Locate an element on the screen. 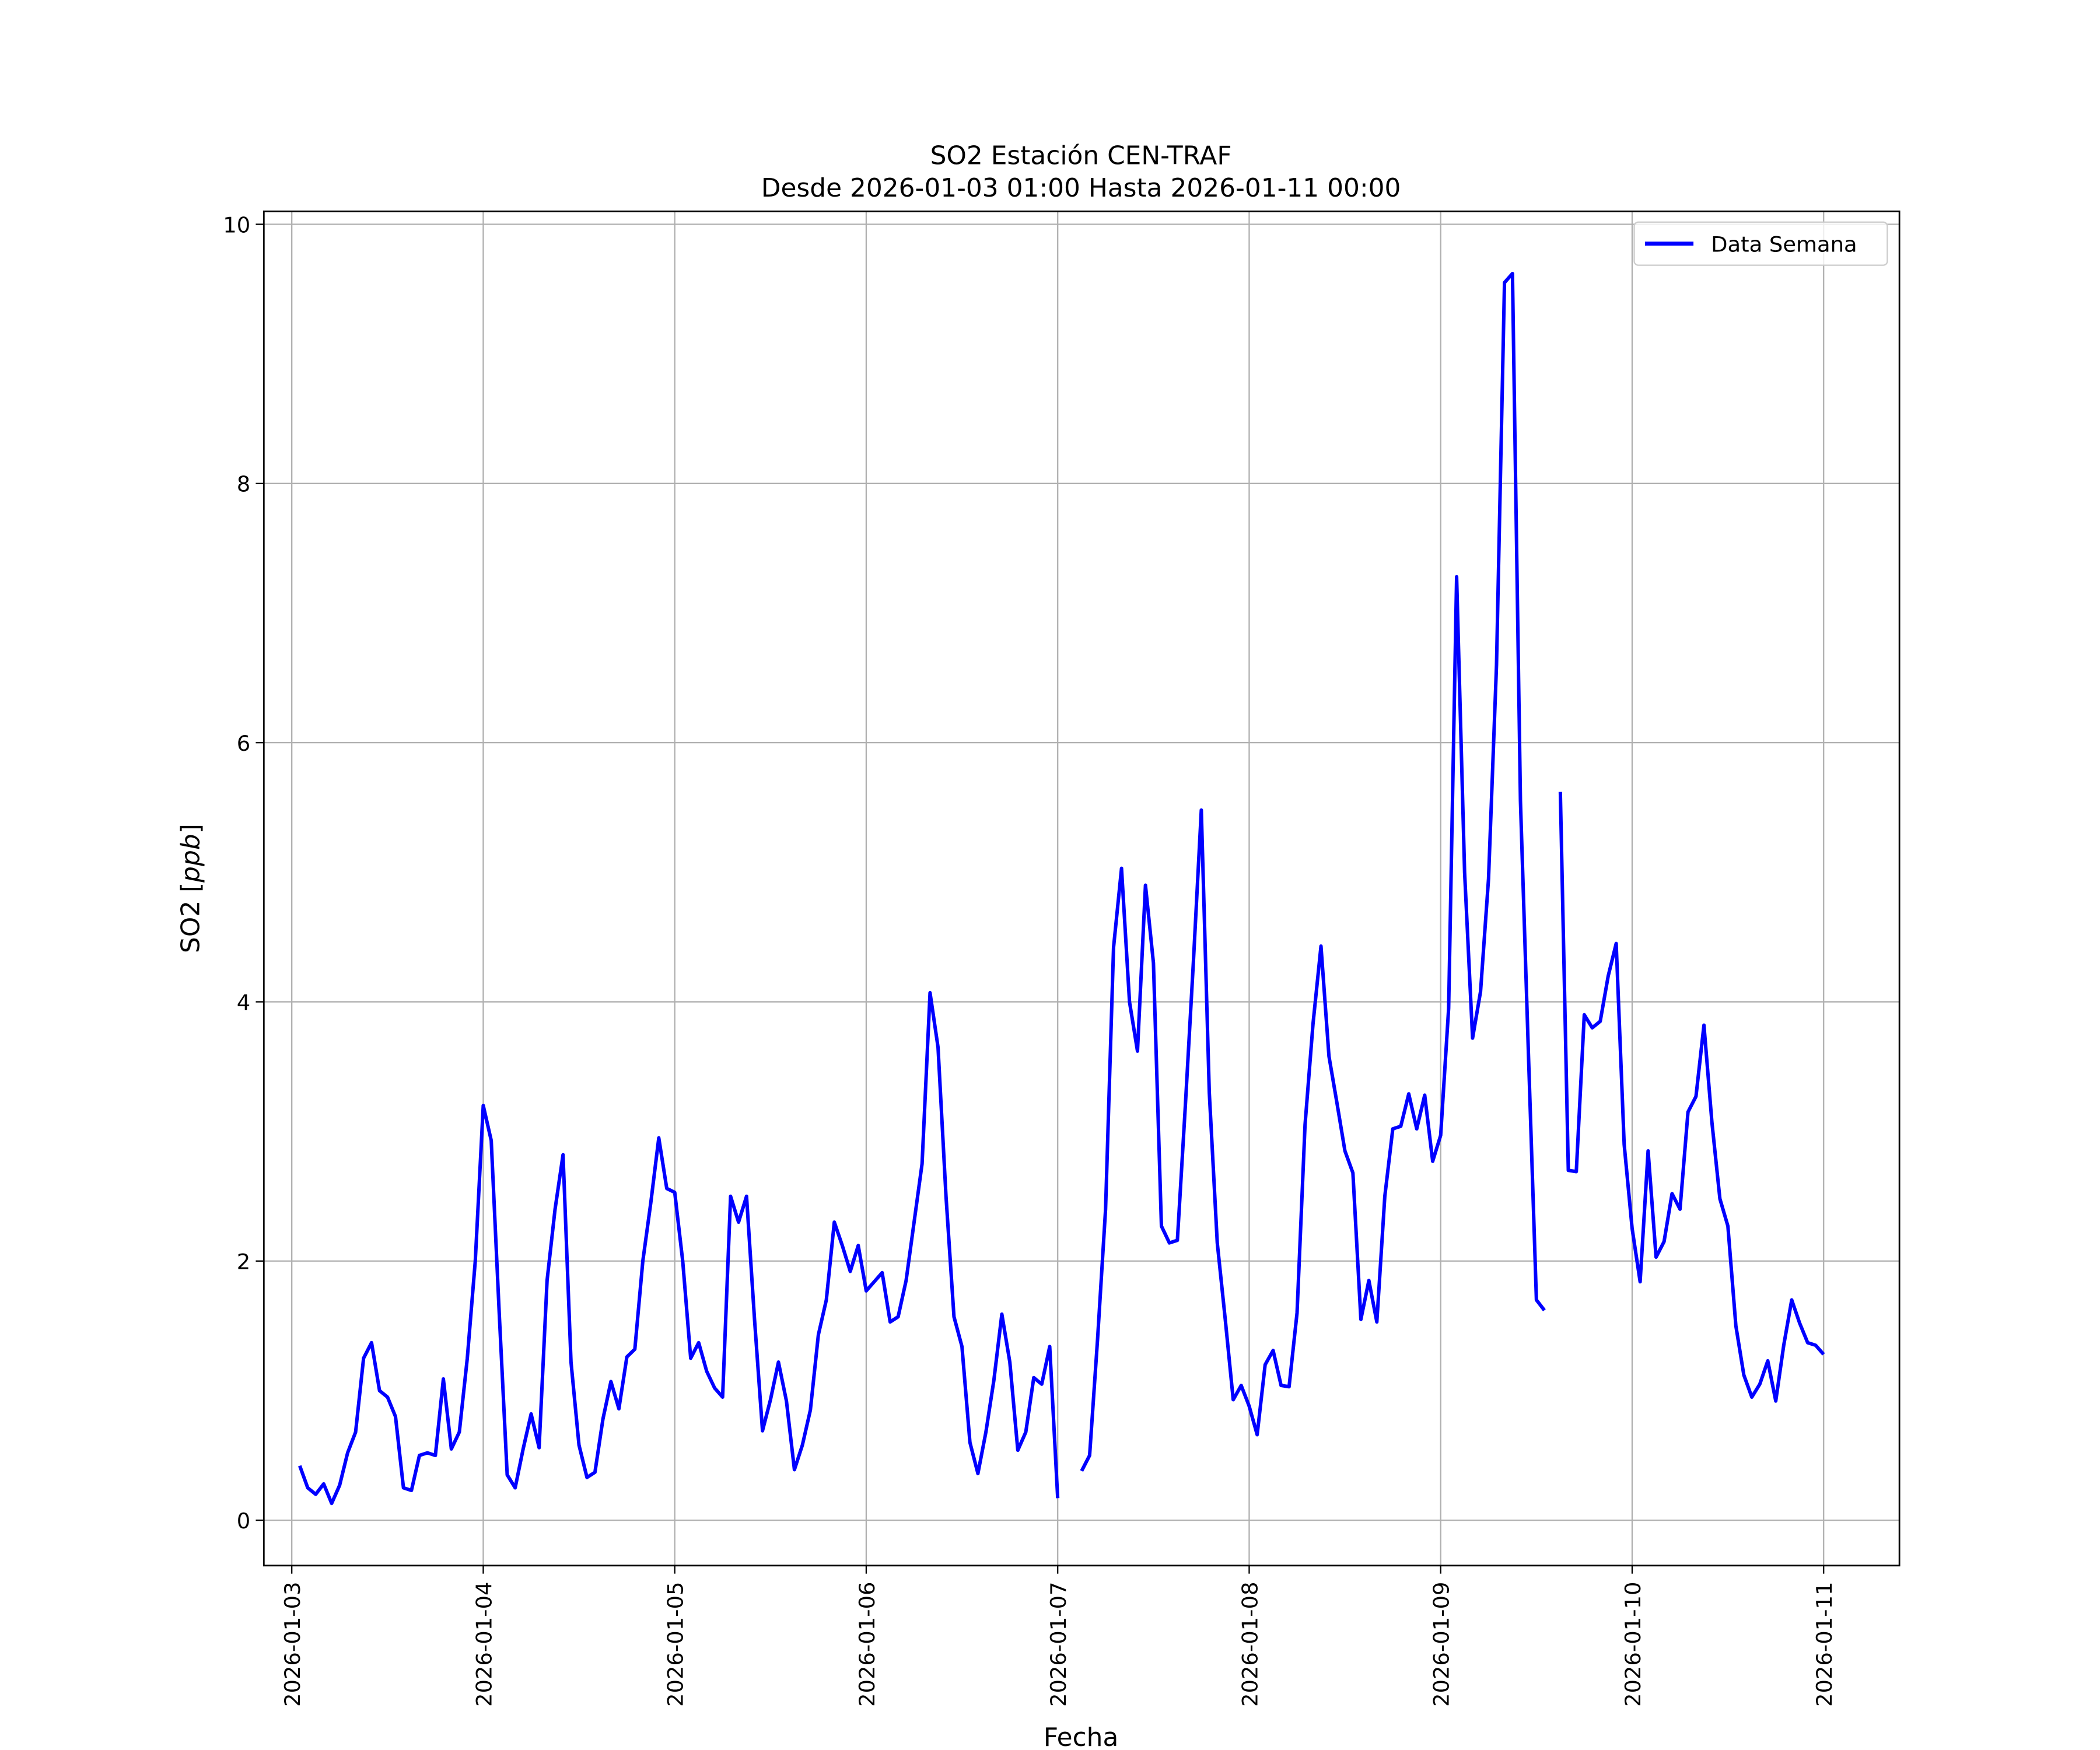 The image size is (2100, 1750). y-axis-label: SO2 [ppb] is located at coordinates (191, 888).